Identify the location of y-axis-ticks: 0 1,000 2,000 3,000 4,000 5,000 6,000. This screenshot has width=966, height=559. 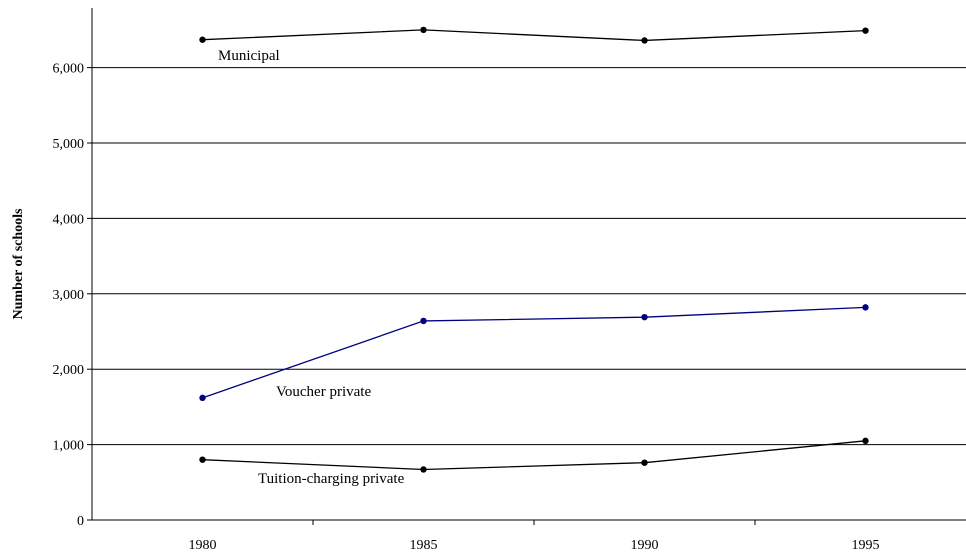
(72, 295).